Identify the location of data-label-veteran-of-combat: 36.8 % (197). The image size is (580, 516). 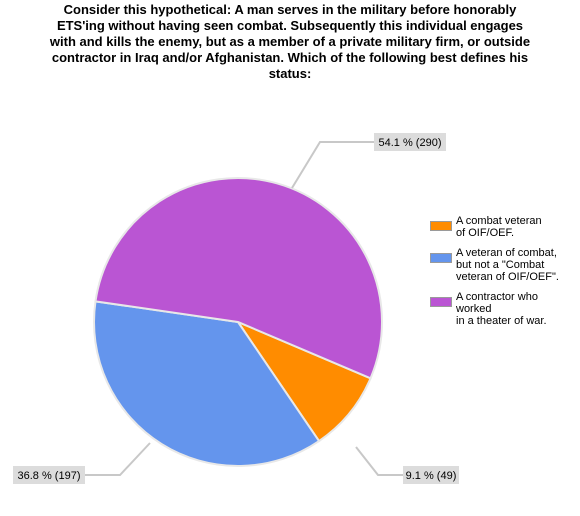
(49, 476).